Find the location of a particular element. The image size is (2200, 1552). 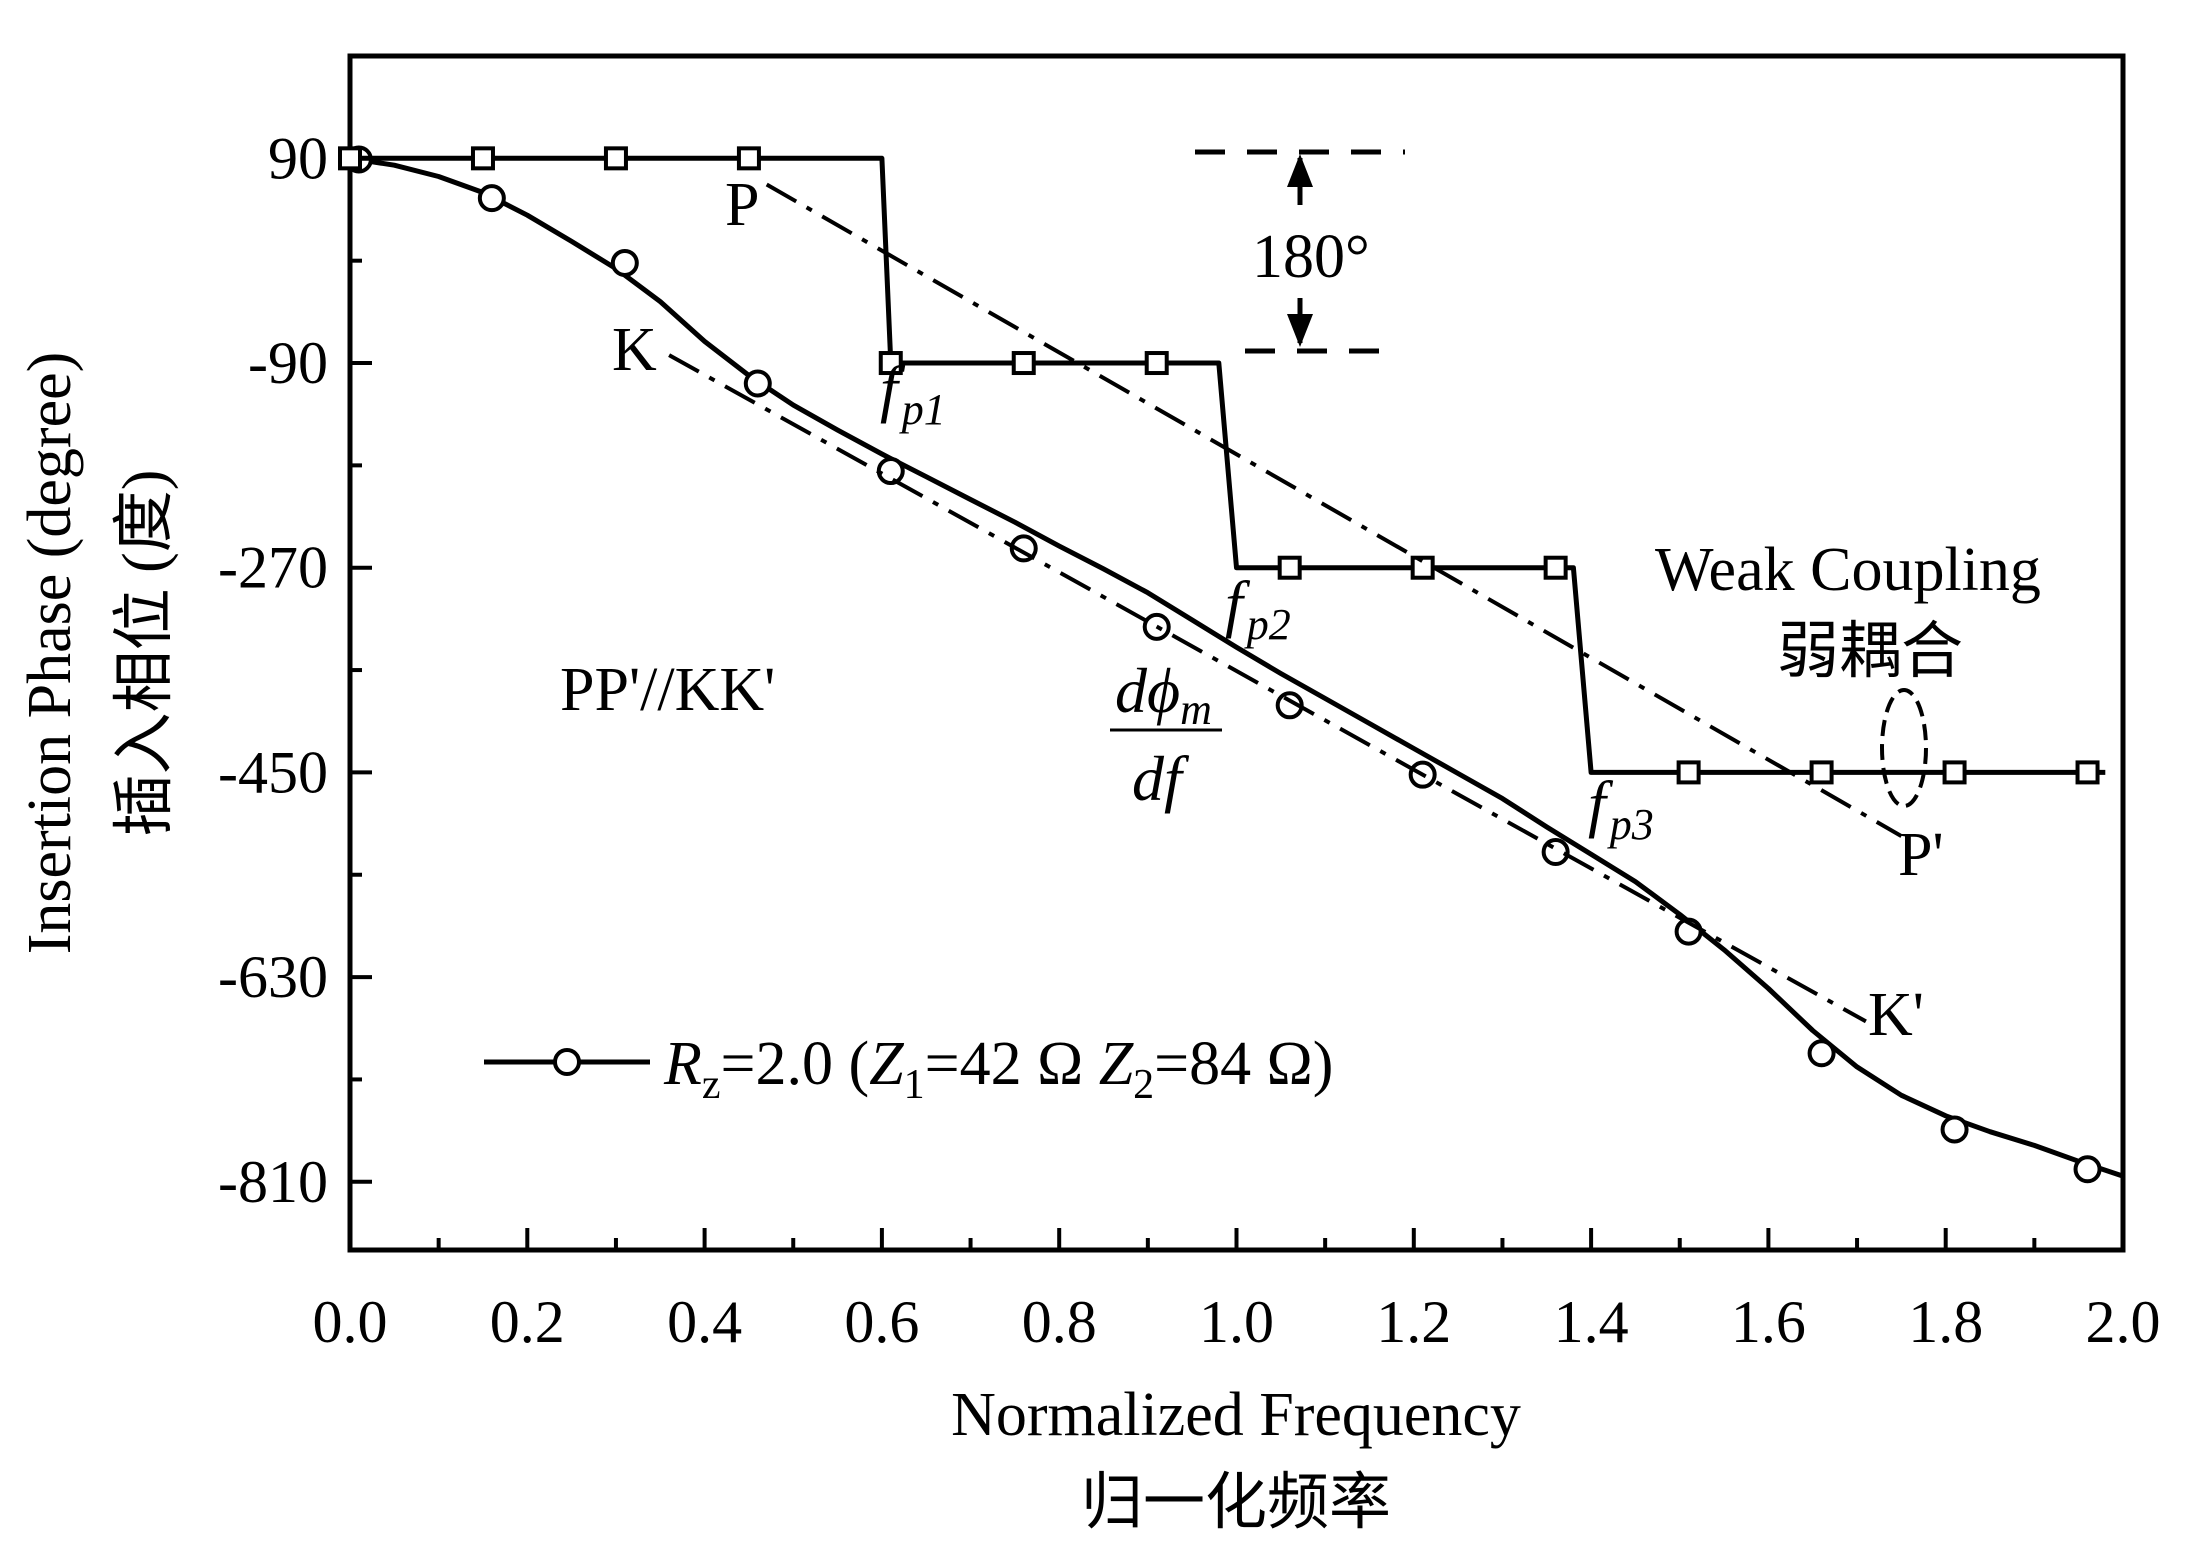

y-tick-label: -90 is located at coordinates (288, 363).